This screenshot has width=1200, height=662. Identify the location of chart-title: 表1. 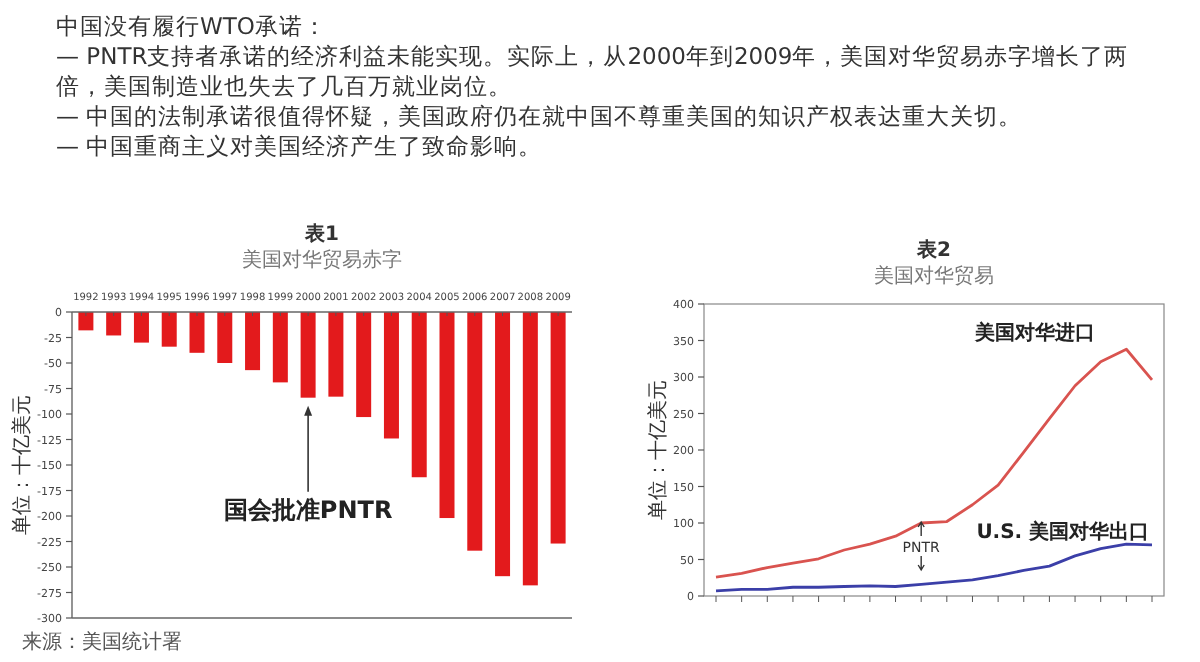
(321, 234).